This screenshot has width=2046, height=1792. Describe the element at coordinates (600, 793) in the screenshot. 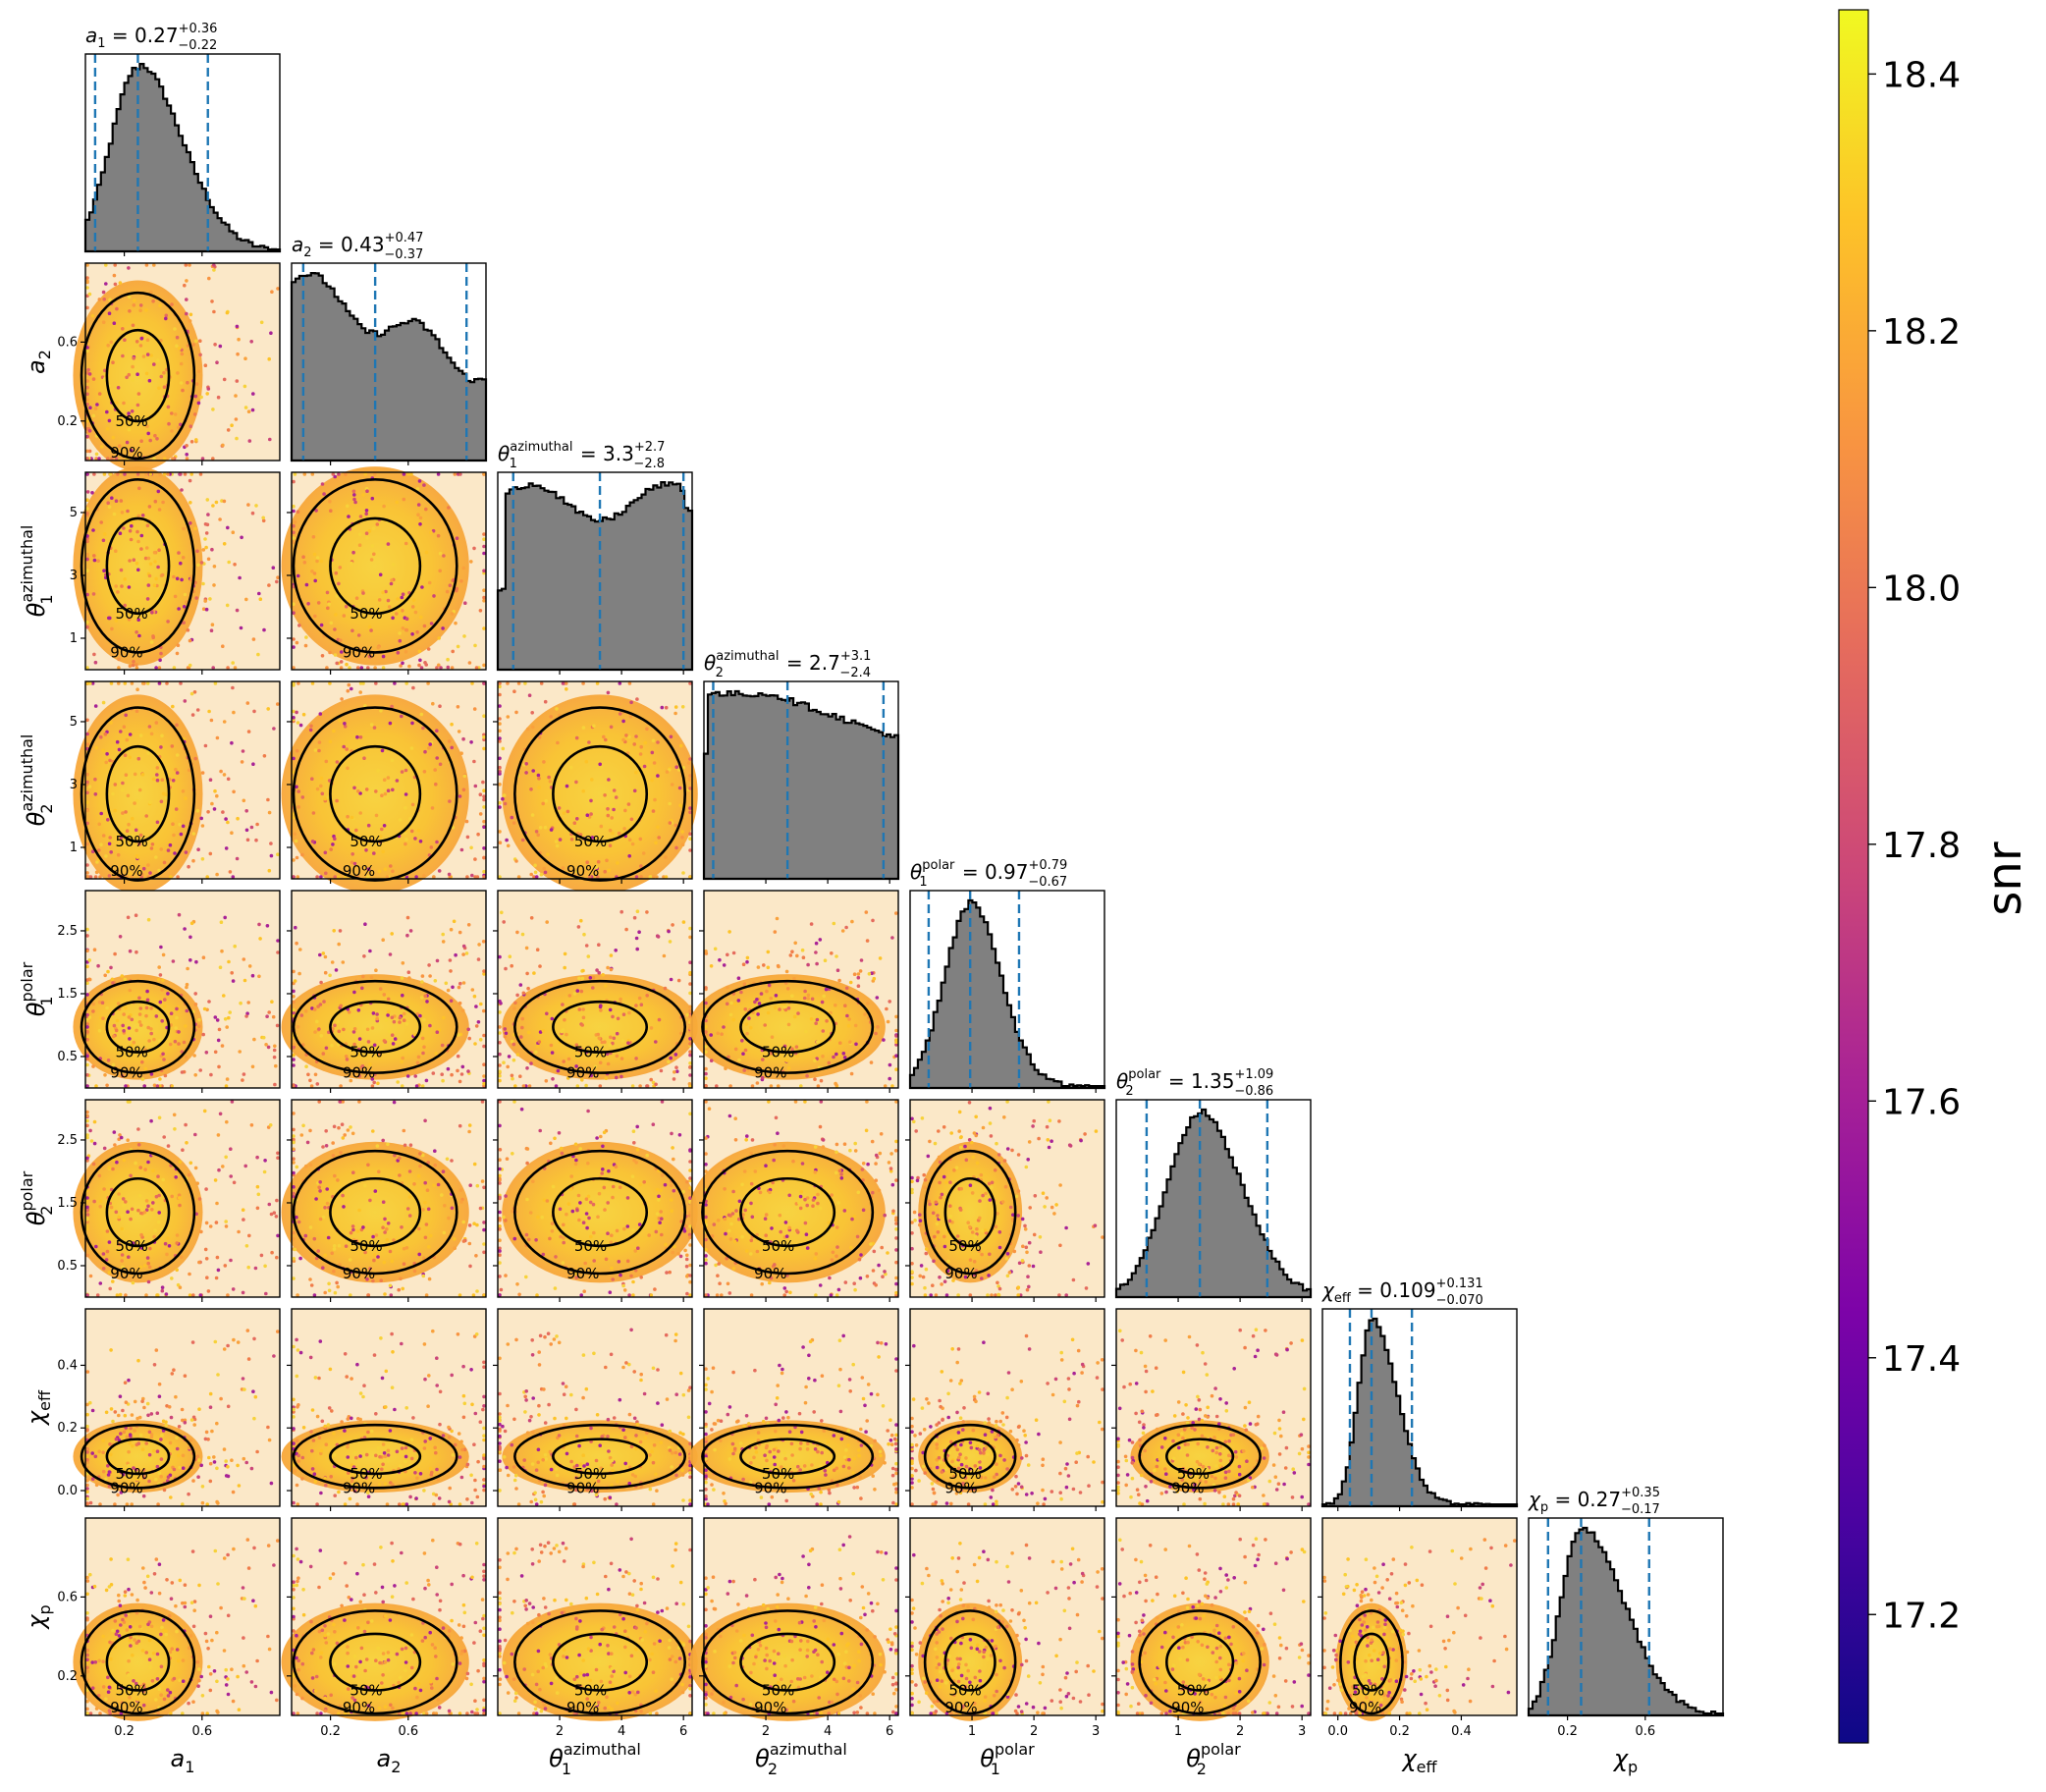

I see `contour-50-level` at that location.